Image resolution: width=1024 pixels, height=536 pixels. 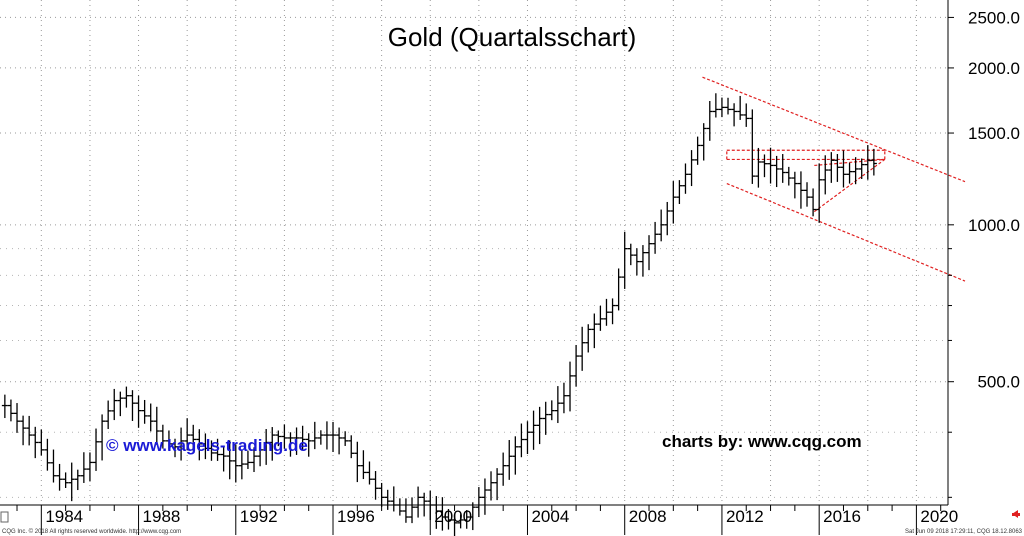 I want to click on footer-timestamp: Sat Jun 09 2018 17:29:11, CQG 18.12.8063, so click(x=964, y=532).